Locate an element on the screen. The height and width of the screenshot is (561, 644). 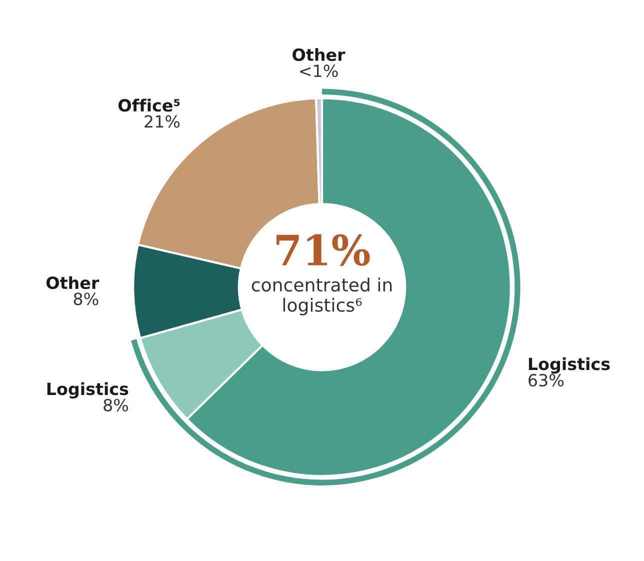
slice-label: Office⁵ is located at coordinates (149, 105).